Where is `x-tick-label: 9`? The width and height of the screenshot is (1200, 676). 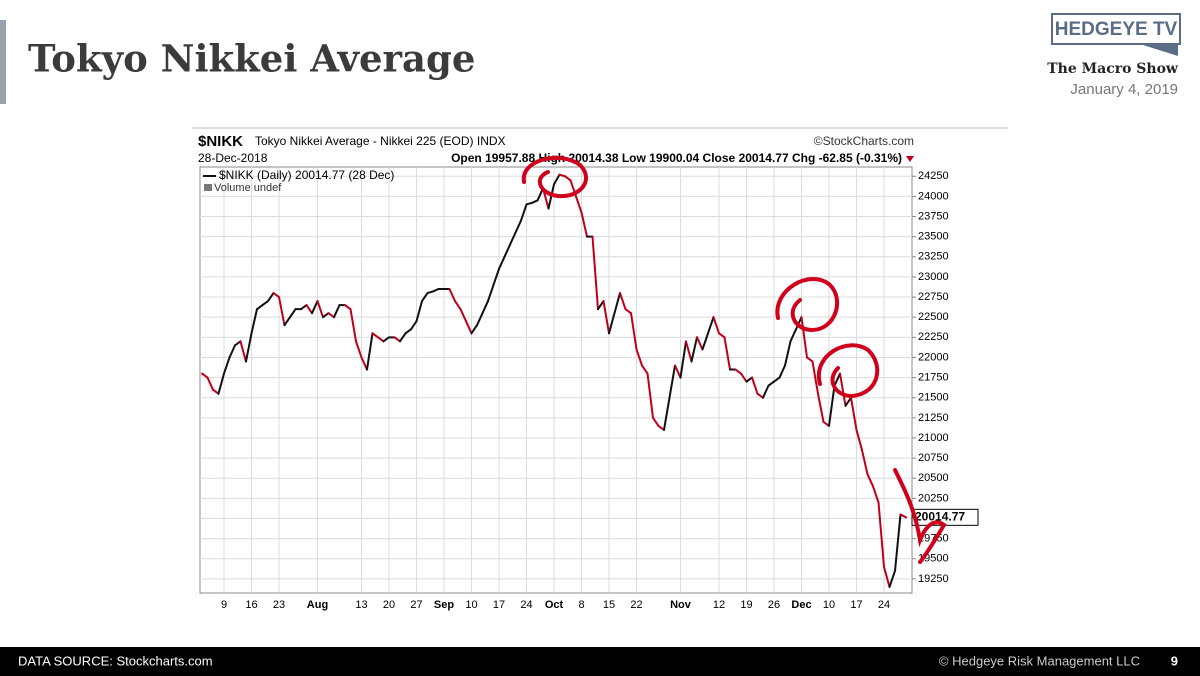
x-tick-label: 9 is located at coordinates (224, 605).